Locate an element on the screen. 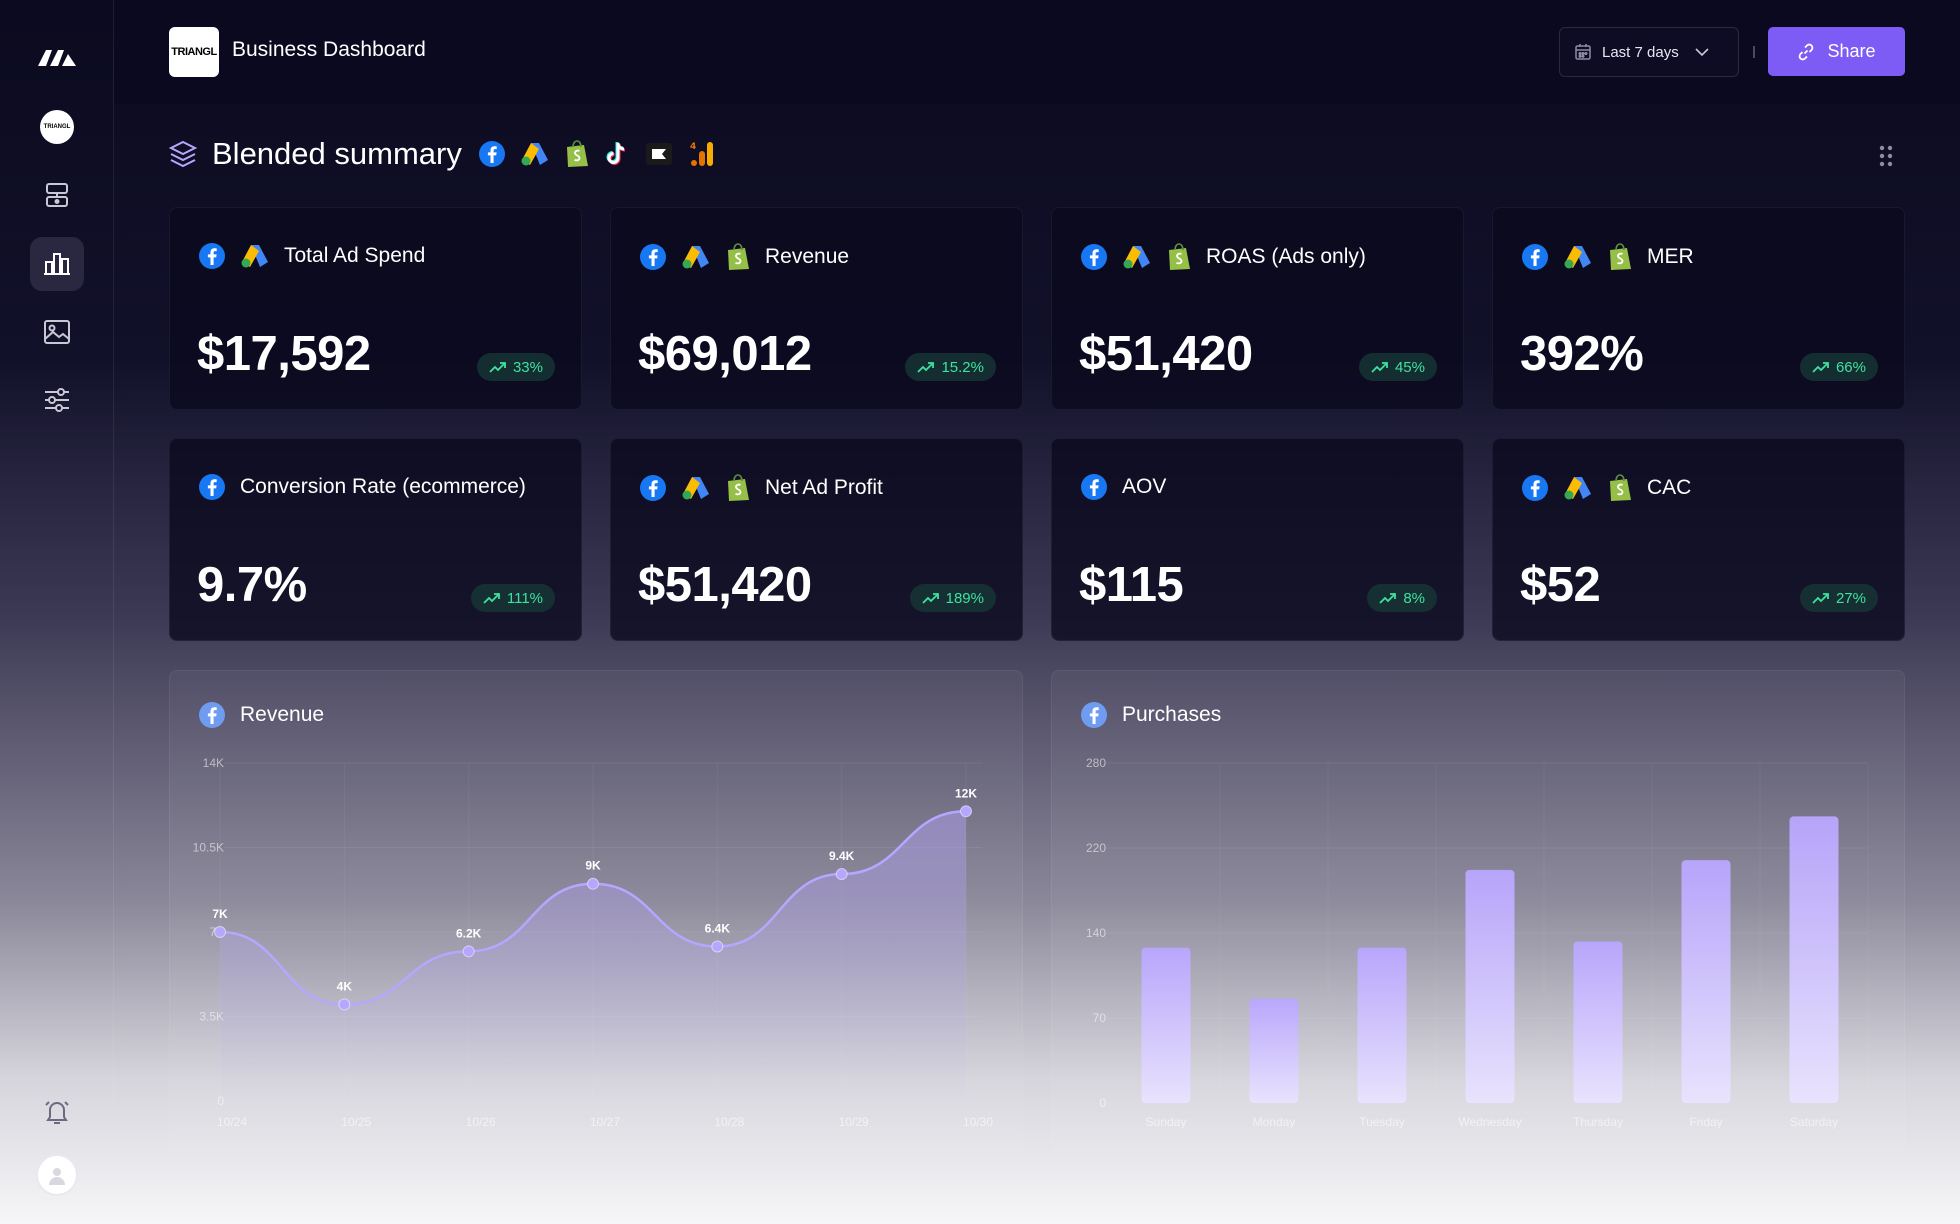  x-tick-label: Tuesday is located at coordinates (1382, 1122).